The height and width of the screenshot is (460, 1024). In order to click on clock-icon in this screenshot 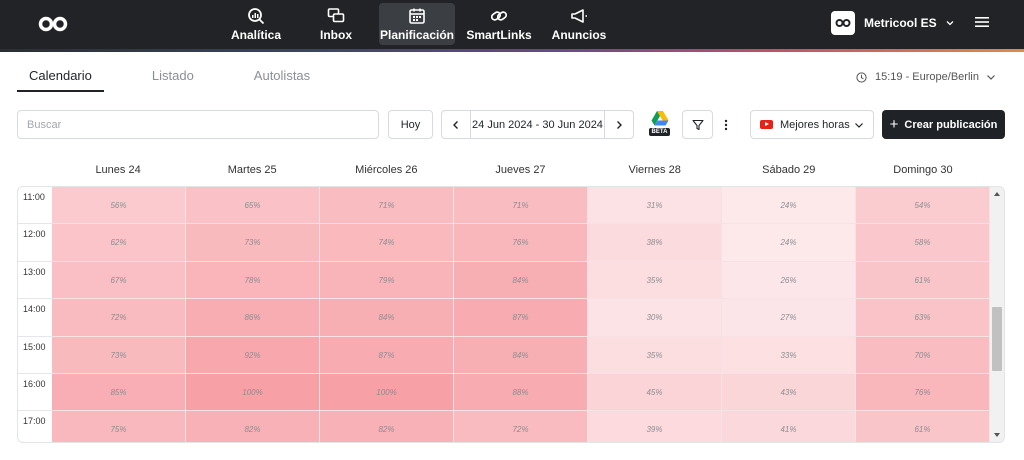, I will do `click(861, 77)`.